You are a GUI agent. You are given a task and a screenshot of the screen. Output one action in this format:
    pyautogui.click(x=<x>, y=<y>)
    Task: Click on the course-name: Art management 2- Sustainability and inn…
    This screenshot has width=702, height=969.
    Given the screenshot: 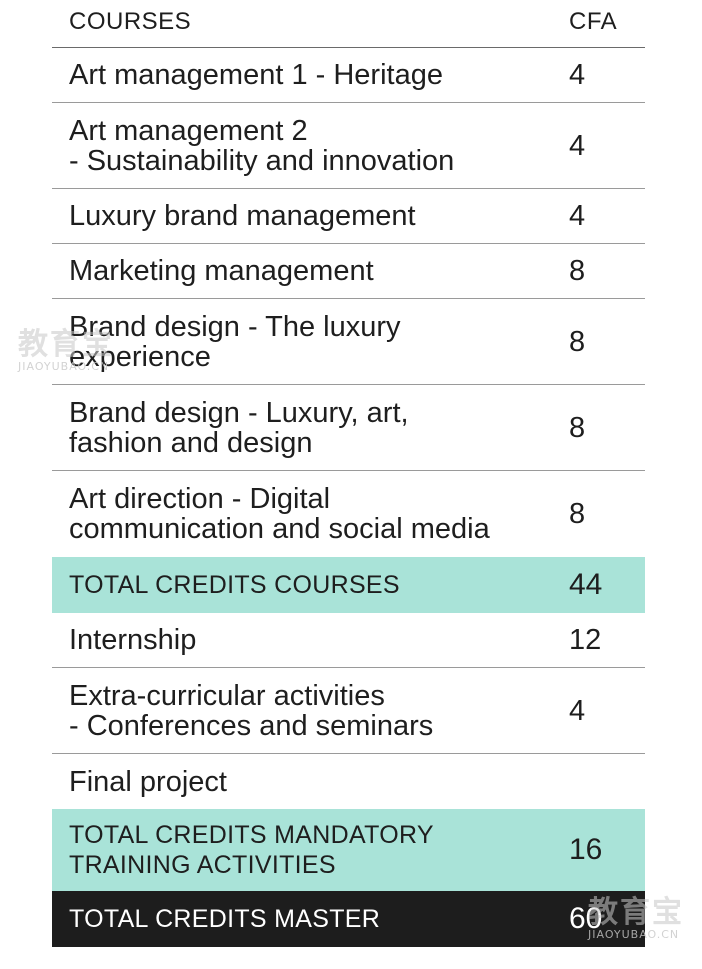 What is the action you would take?
    pyautogui.click(x=262, y=145)
    